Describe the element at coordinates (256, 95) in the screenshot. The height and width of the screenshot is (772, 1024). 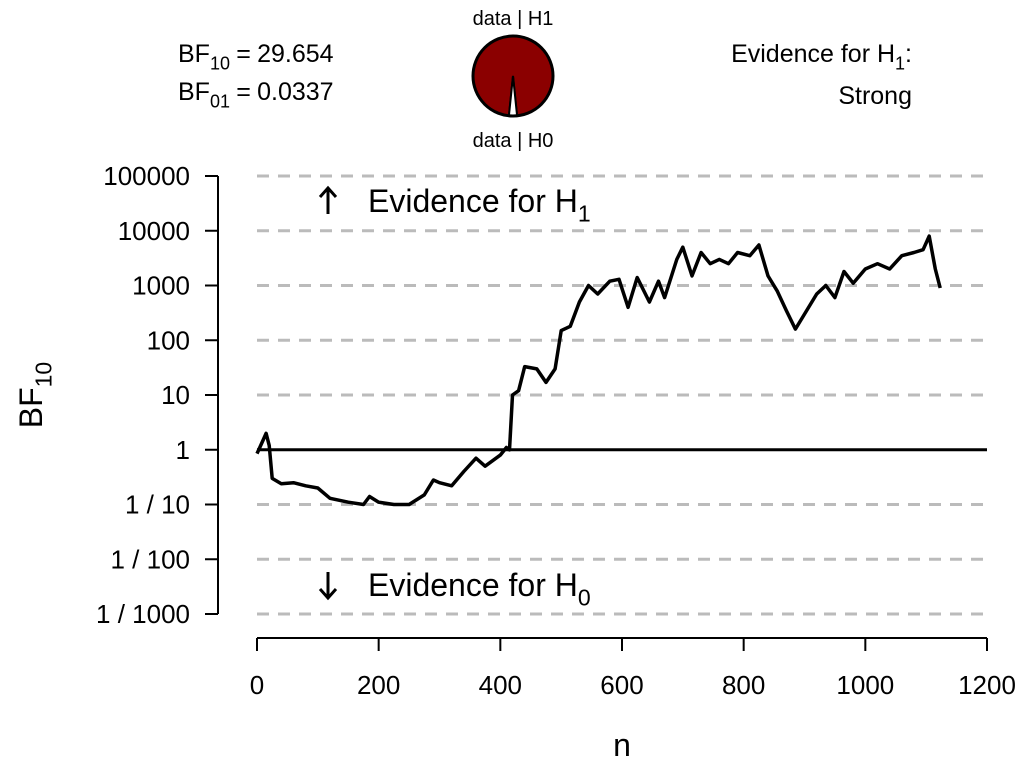
I see `bf-label: BF01 = 0.0337` at that location.